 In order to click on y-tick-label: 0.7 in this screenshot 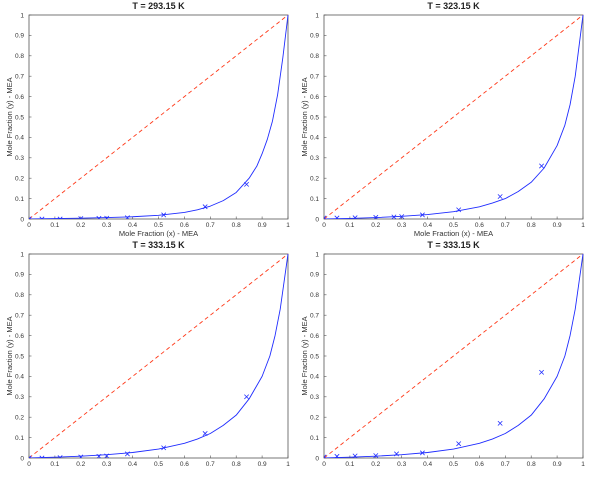, I will do `click(314, 77)`.